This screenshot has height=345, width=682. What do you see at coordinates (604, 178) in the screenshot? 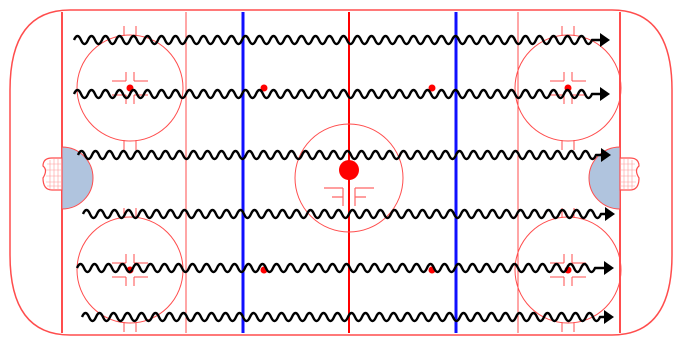
I see `goal-crease-right` at bounding box center [604, 178].